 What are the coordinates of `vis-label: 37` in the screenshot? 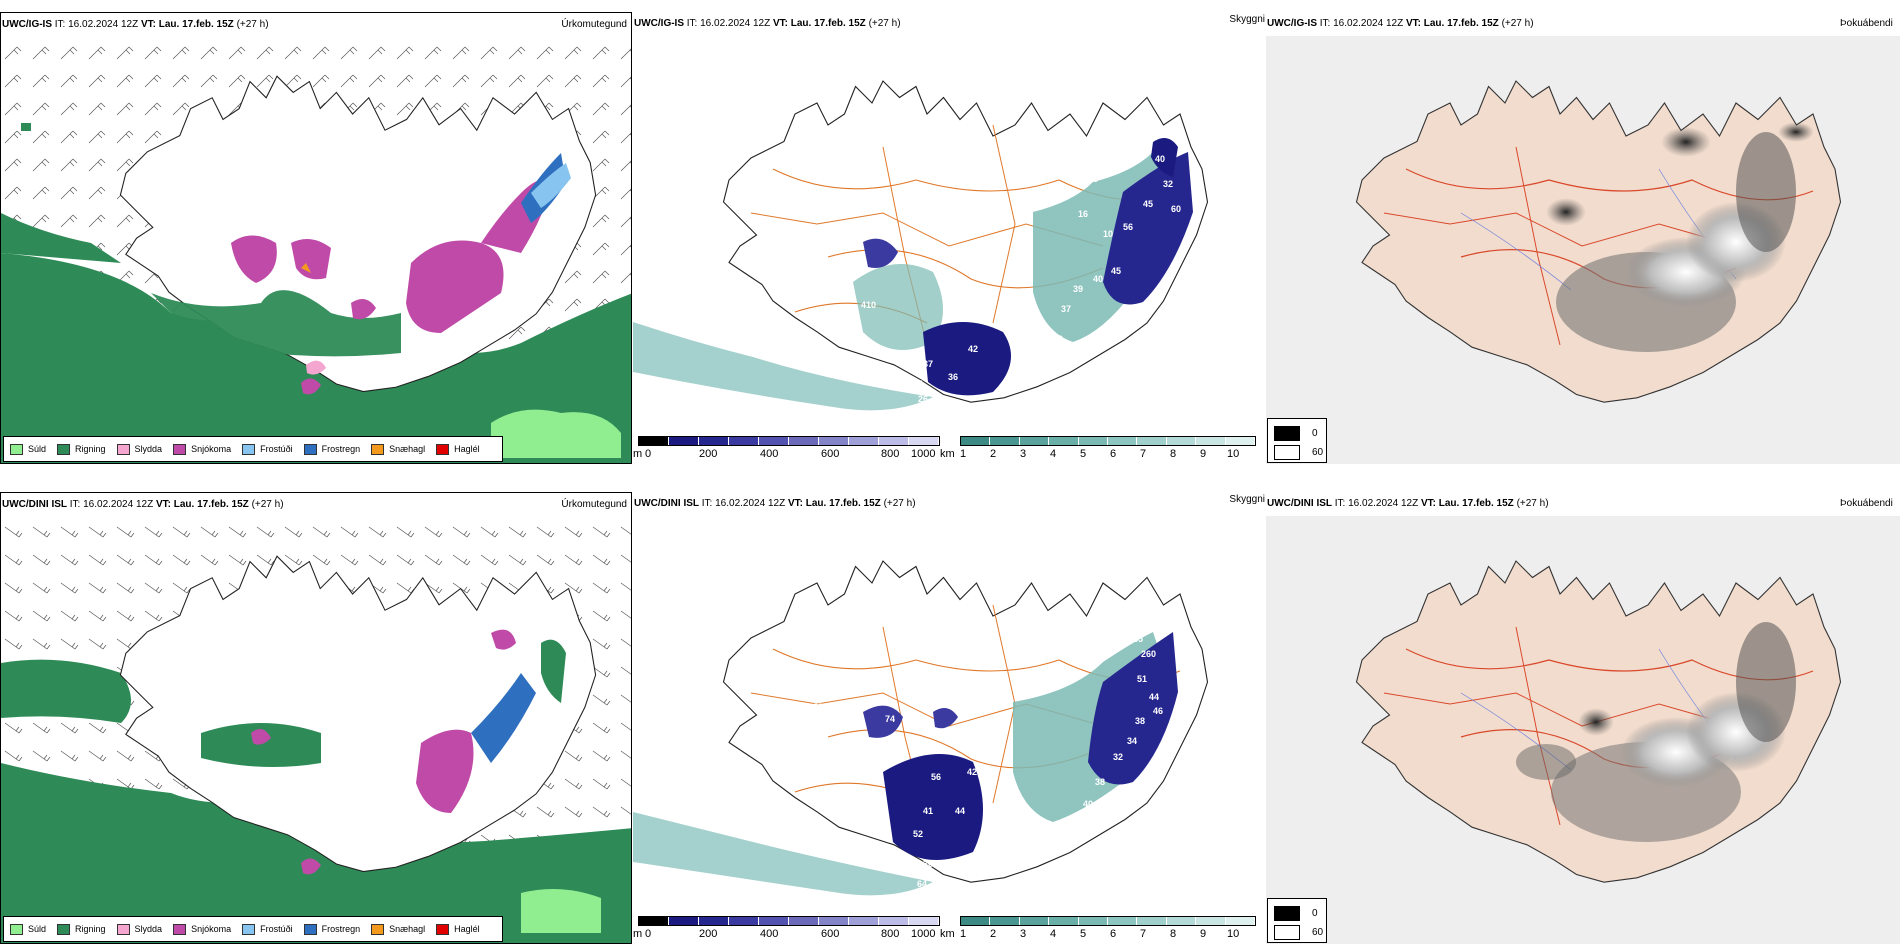 It's located at (928, 364).